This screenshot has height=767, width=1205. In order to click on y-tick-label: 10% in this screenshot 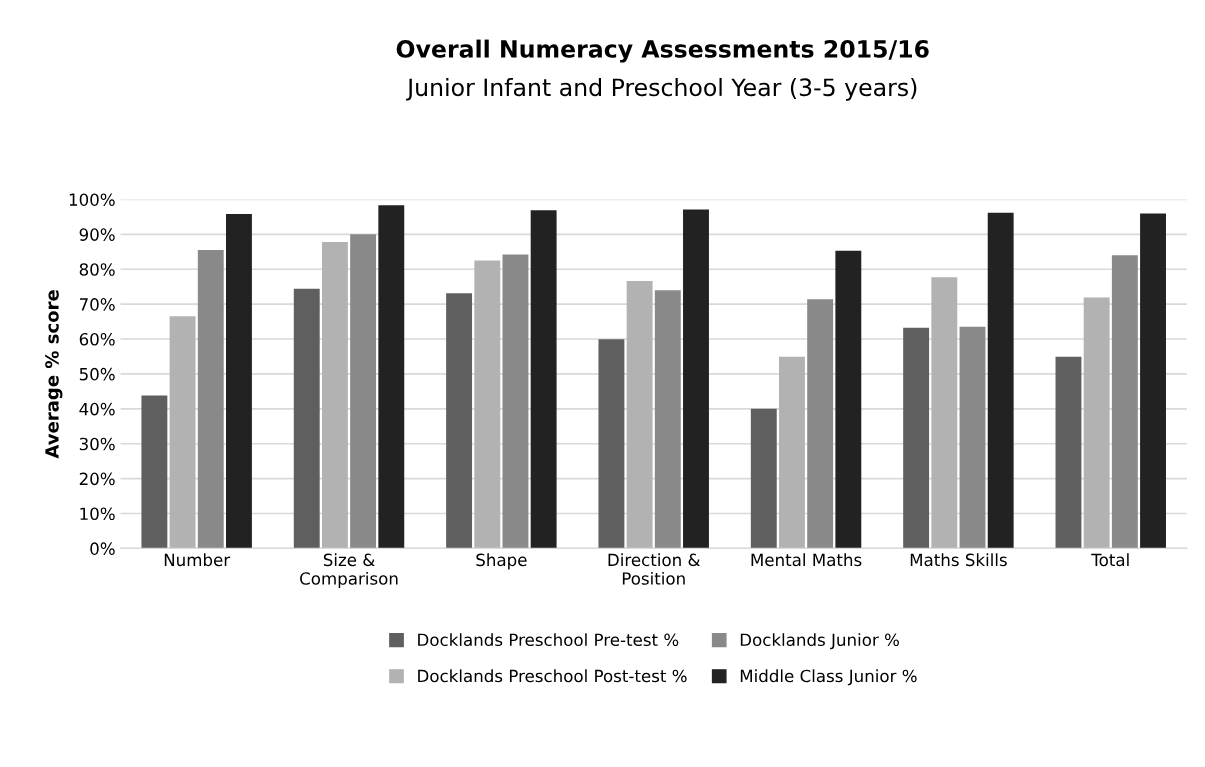, I will do `click(97, 514)`.